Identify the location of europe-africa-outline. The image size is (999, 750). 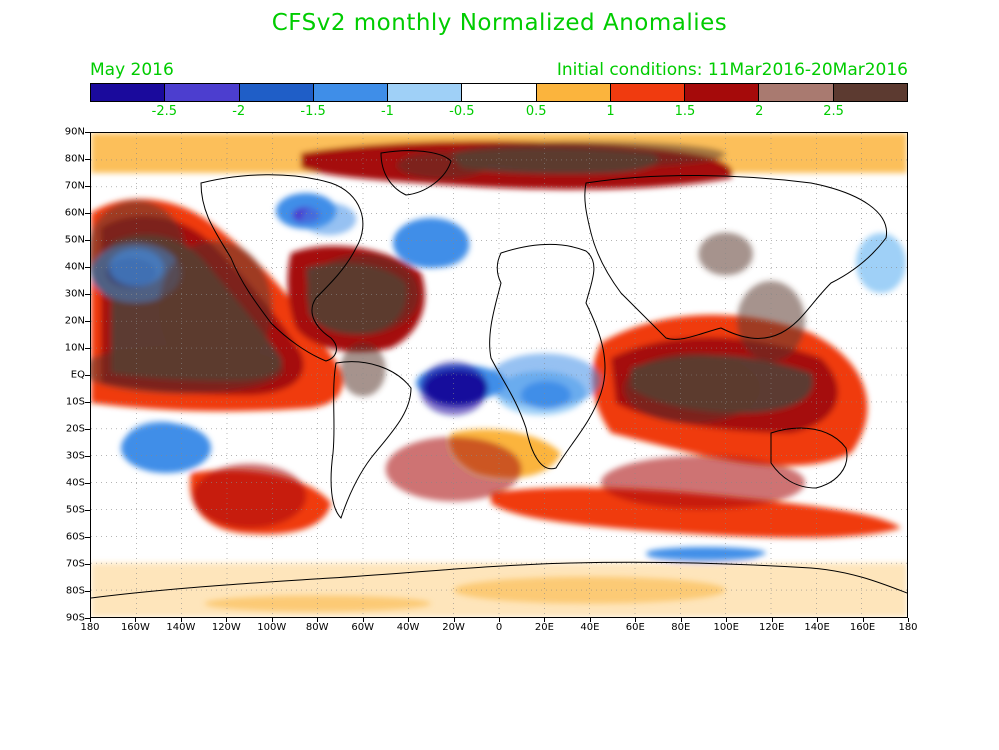
(547, 357).